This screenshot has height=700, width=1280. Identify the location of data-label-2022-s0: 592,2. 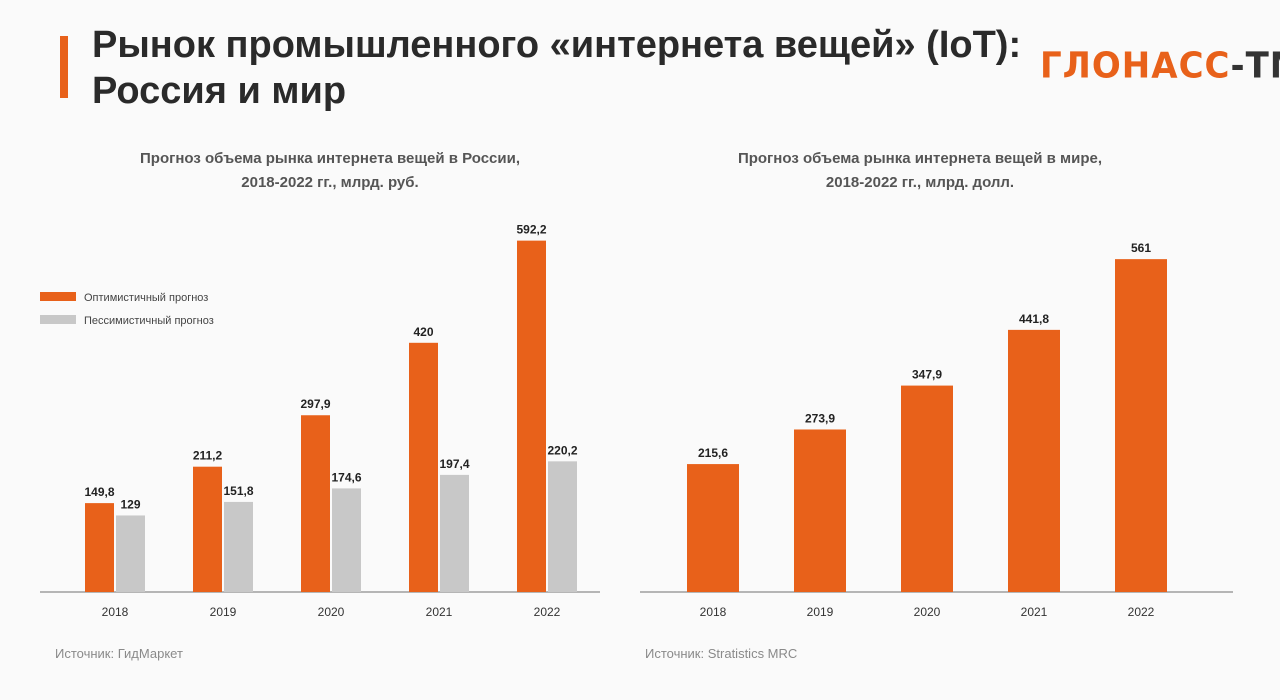
(531, 230).